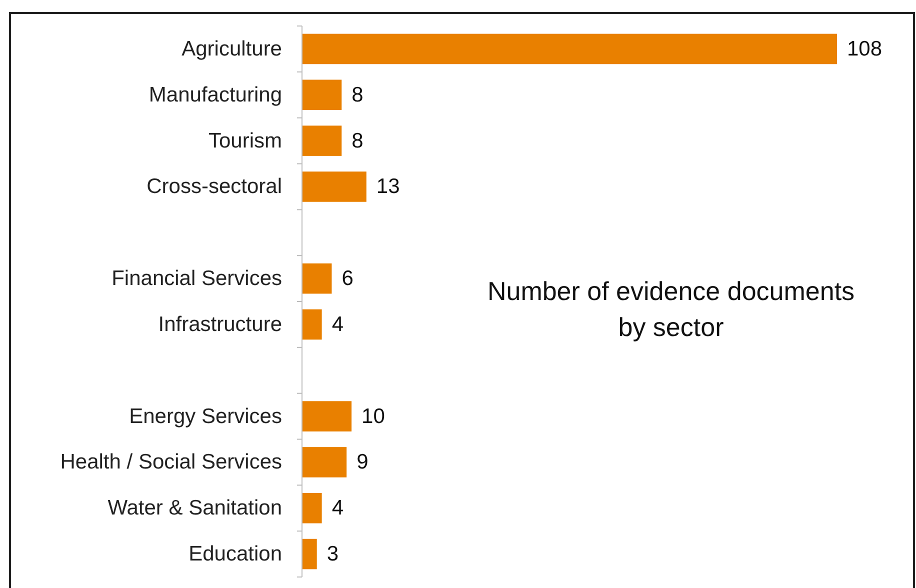 The height and width of the screenshot is (588, 916). Describe the element at coordinates (171, 462) in the screenshot. I see `y-tick-label: Health / Social Services` at that location.